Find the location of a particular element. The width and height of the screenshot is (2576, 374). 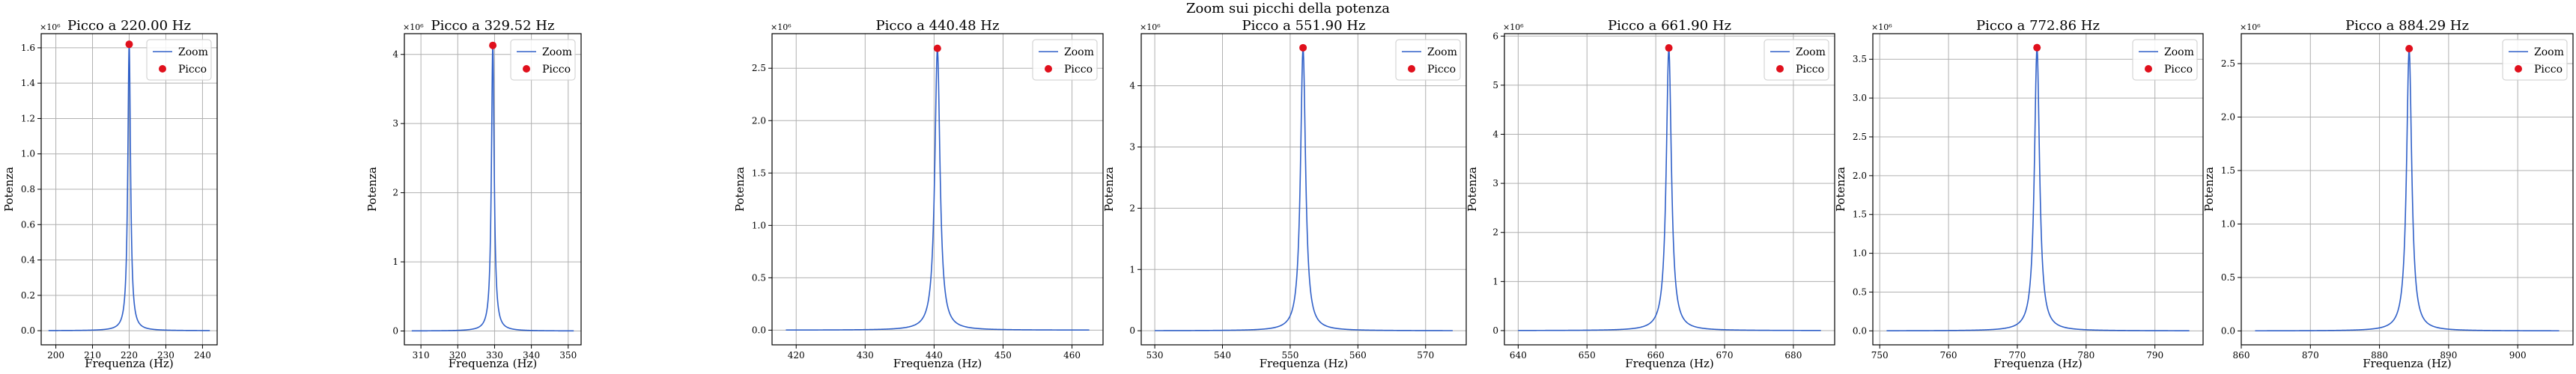

y-tick-label: 0.4 is located at coordinates (28, 260).